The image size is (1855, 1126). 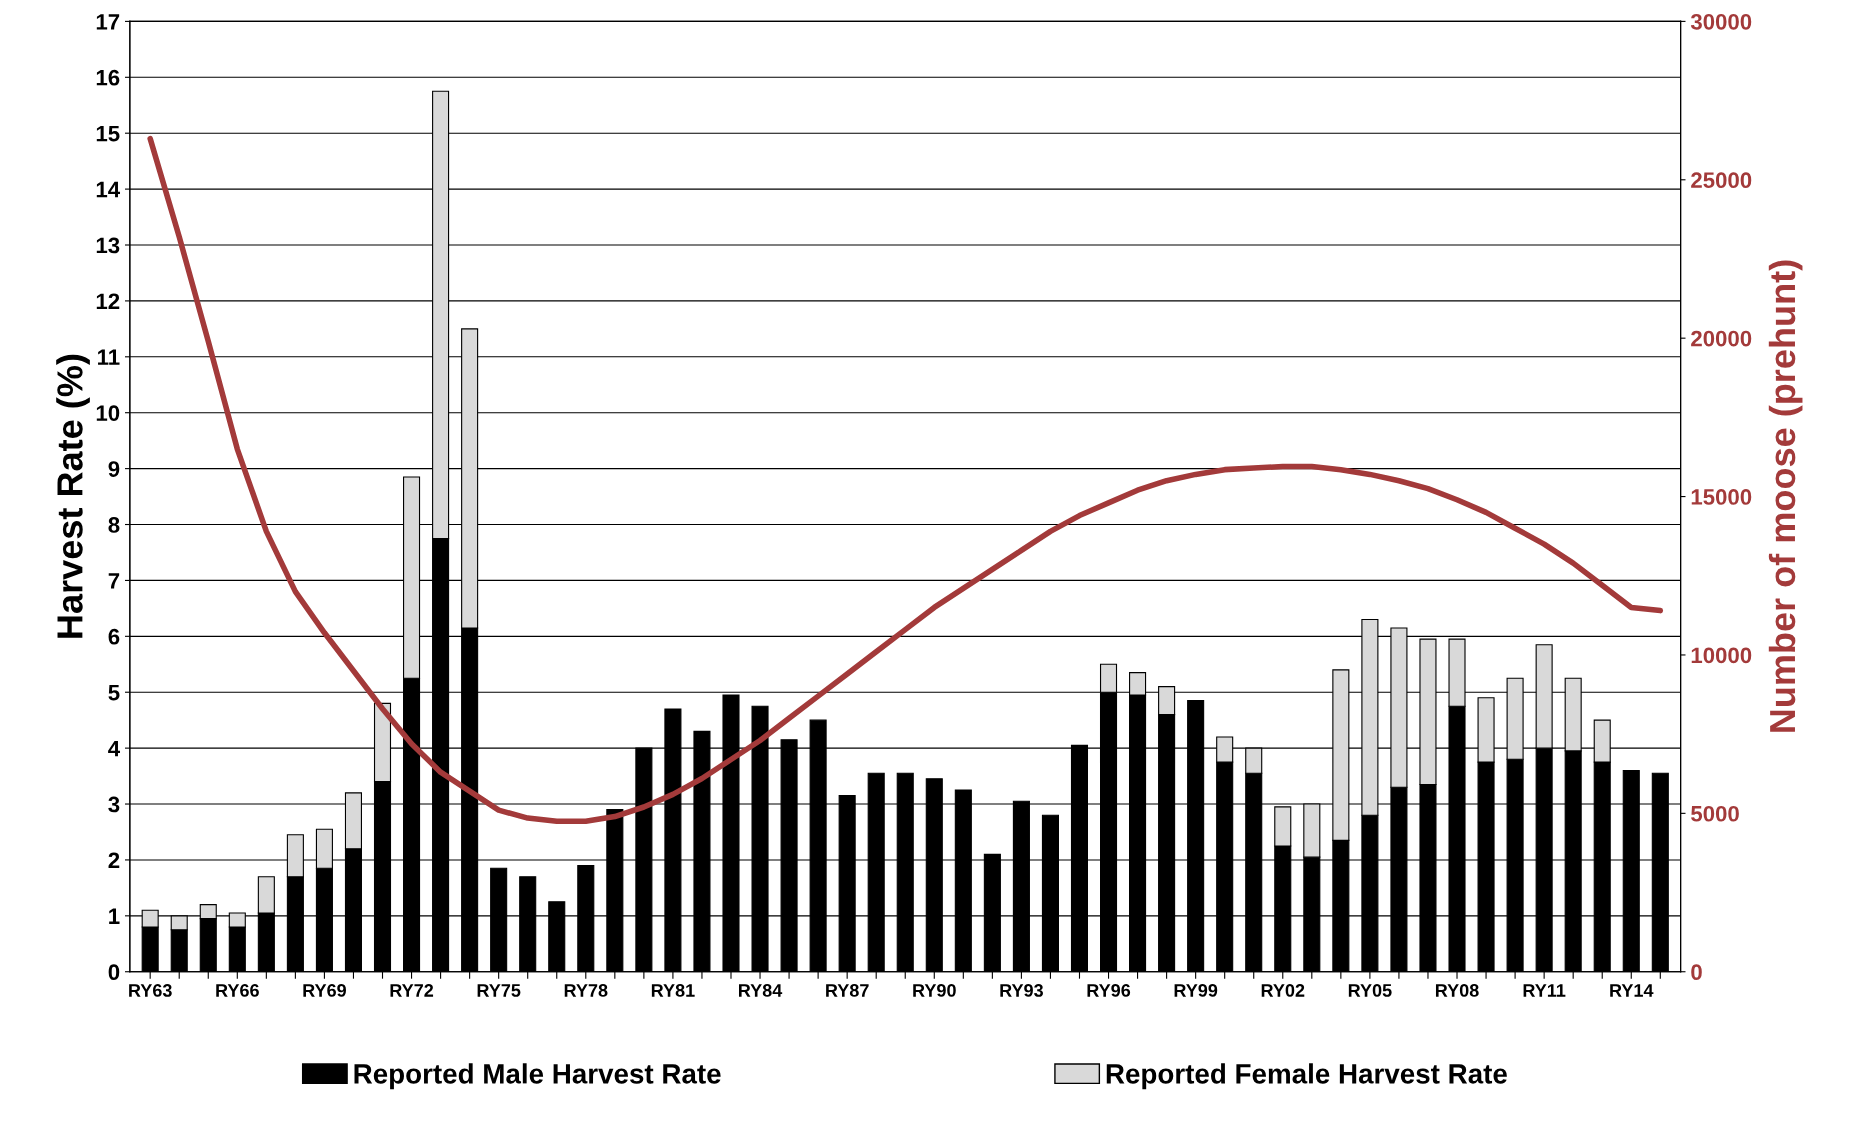 What do you see at coordinates (1109, 990) in the screenshot?
I see `x-tick-label: RY96` at bounding box center [1109, 990].